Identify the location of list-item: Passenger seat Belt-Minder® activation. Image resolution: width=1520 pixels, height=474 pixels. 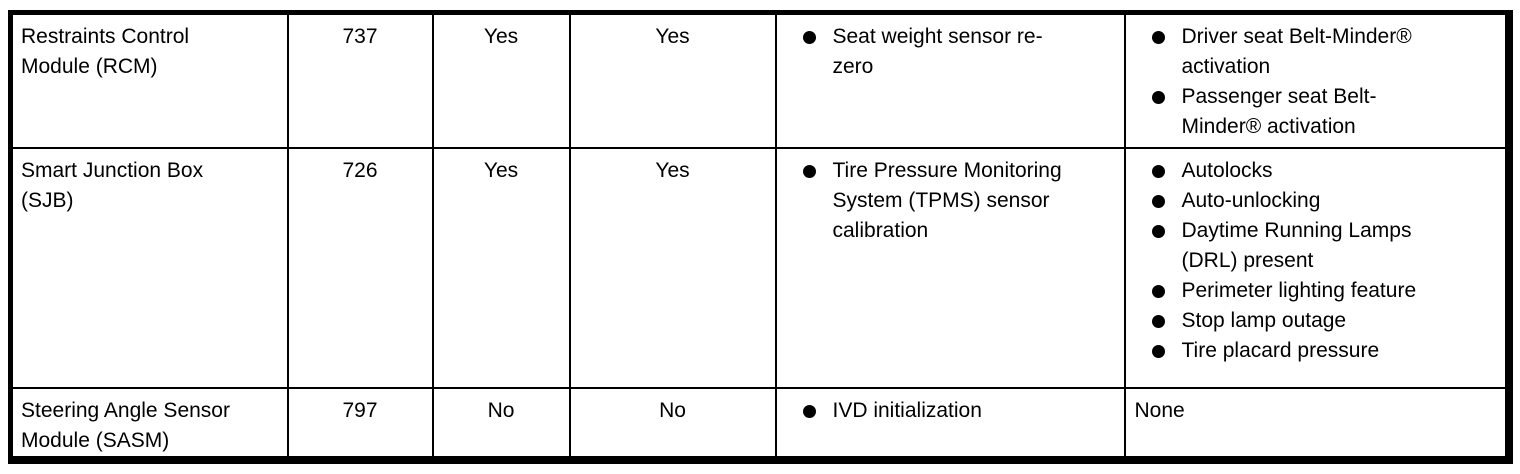
(1315, 112).